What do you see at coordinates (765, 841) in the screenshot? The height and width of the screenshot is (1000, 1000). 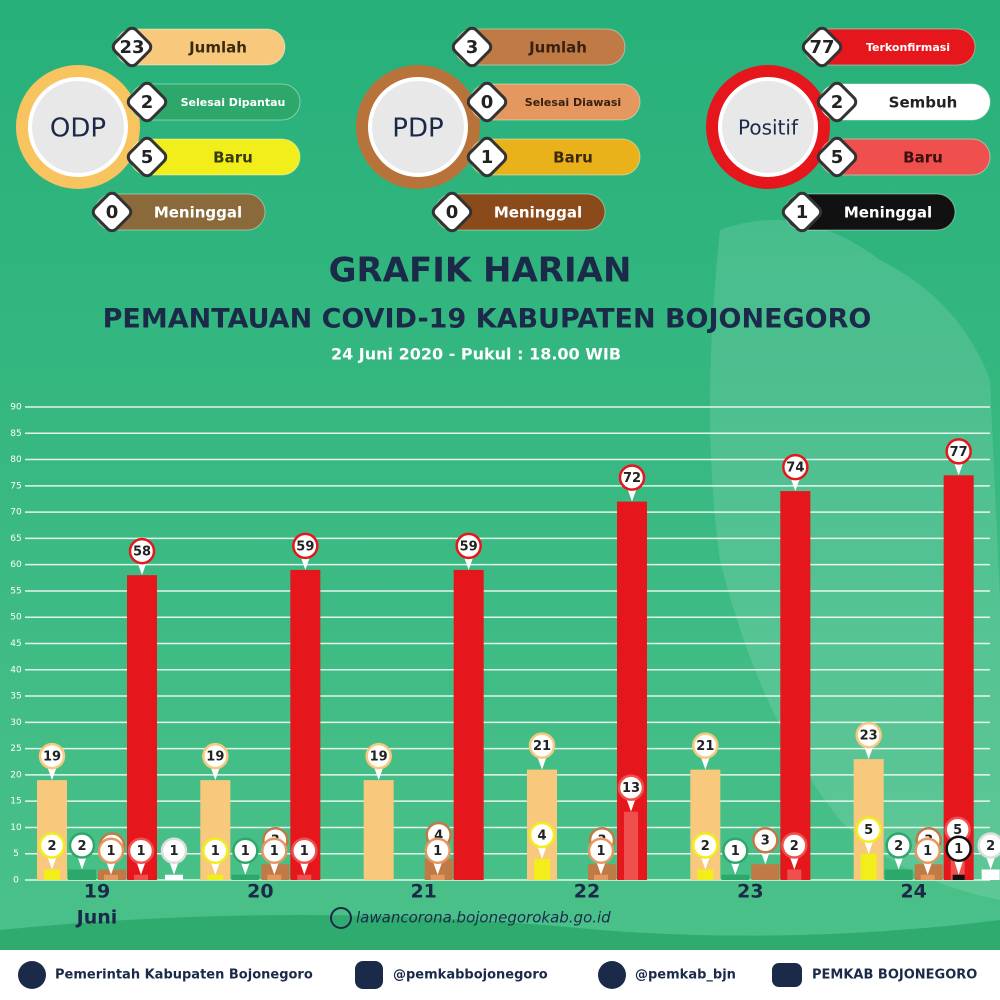 I see `value-label: 3` at bounding box center [765, 841].